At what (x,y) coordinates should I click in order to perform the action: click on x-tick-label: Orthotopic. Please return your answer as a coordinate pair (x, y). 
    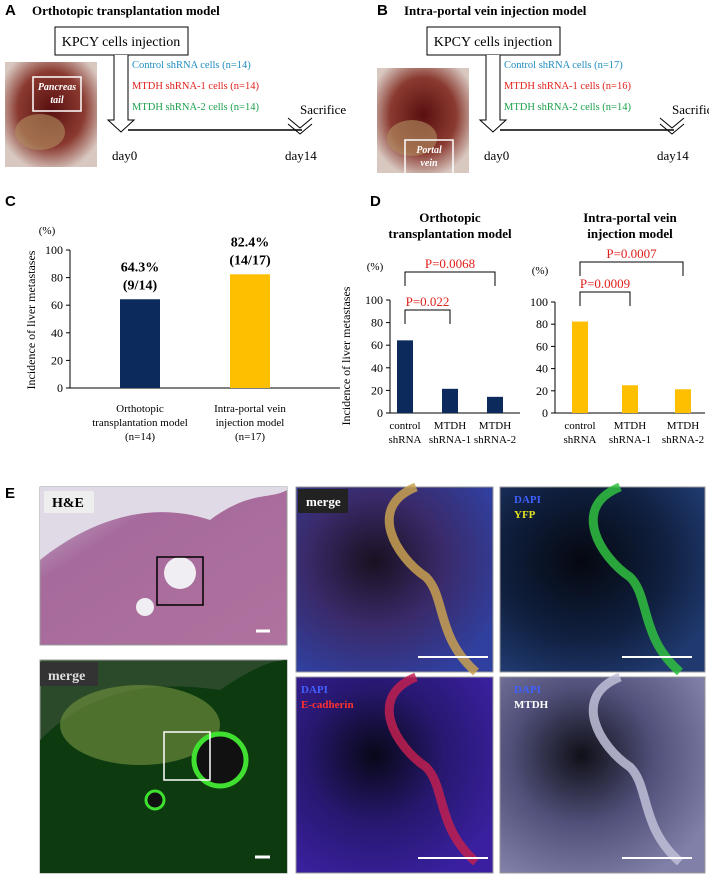
    Looking at the image, I should click on (140, 409).